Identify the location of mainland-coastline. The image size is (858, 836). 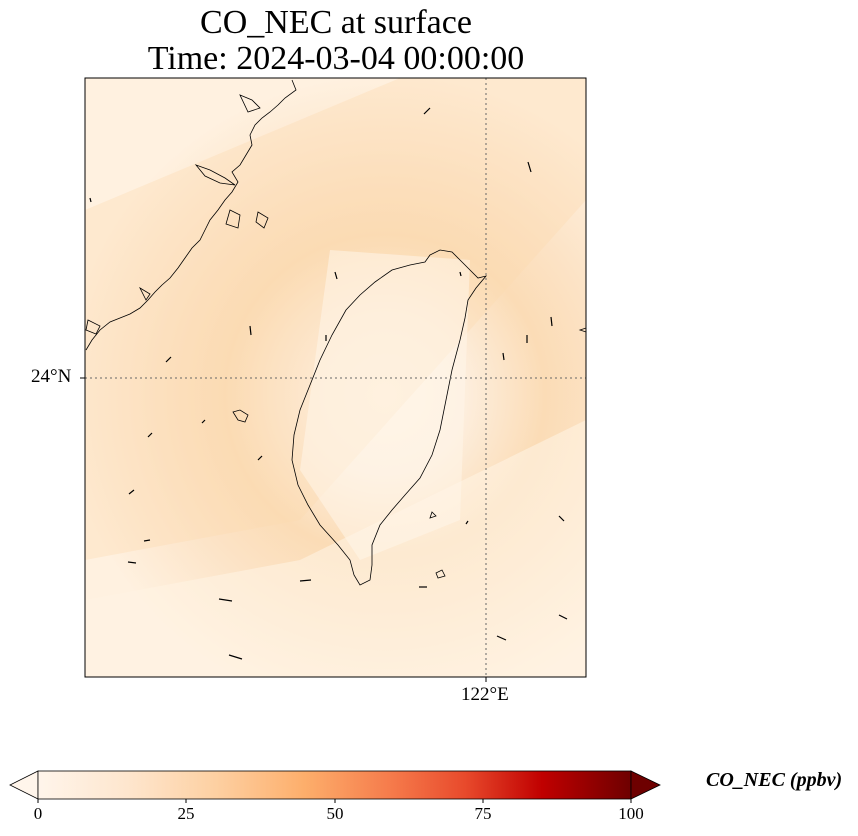
(191, 215).